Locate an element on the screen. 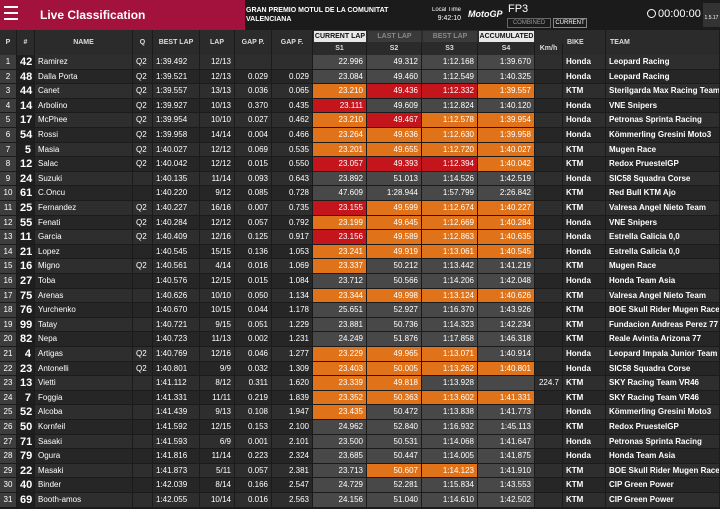 This screenshot has height=509, width=720. s3: 1:12.863 is located at coordinates (450, 237).